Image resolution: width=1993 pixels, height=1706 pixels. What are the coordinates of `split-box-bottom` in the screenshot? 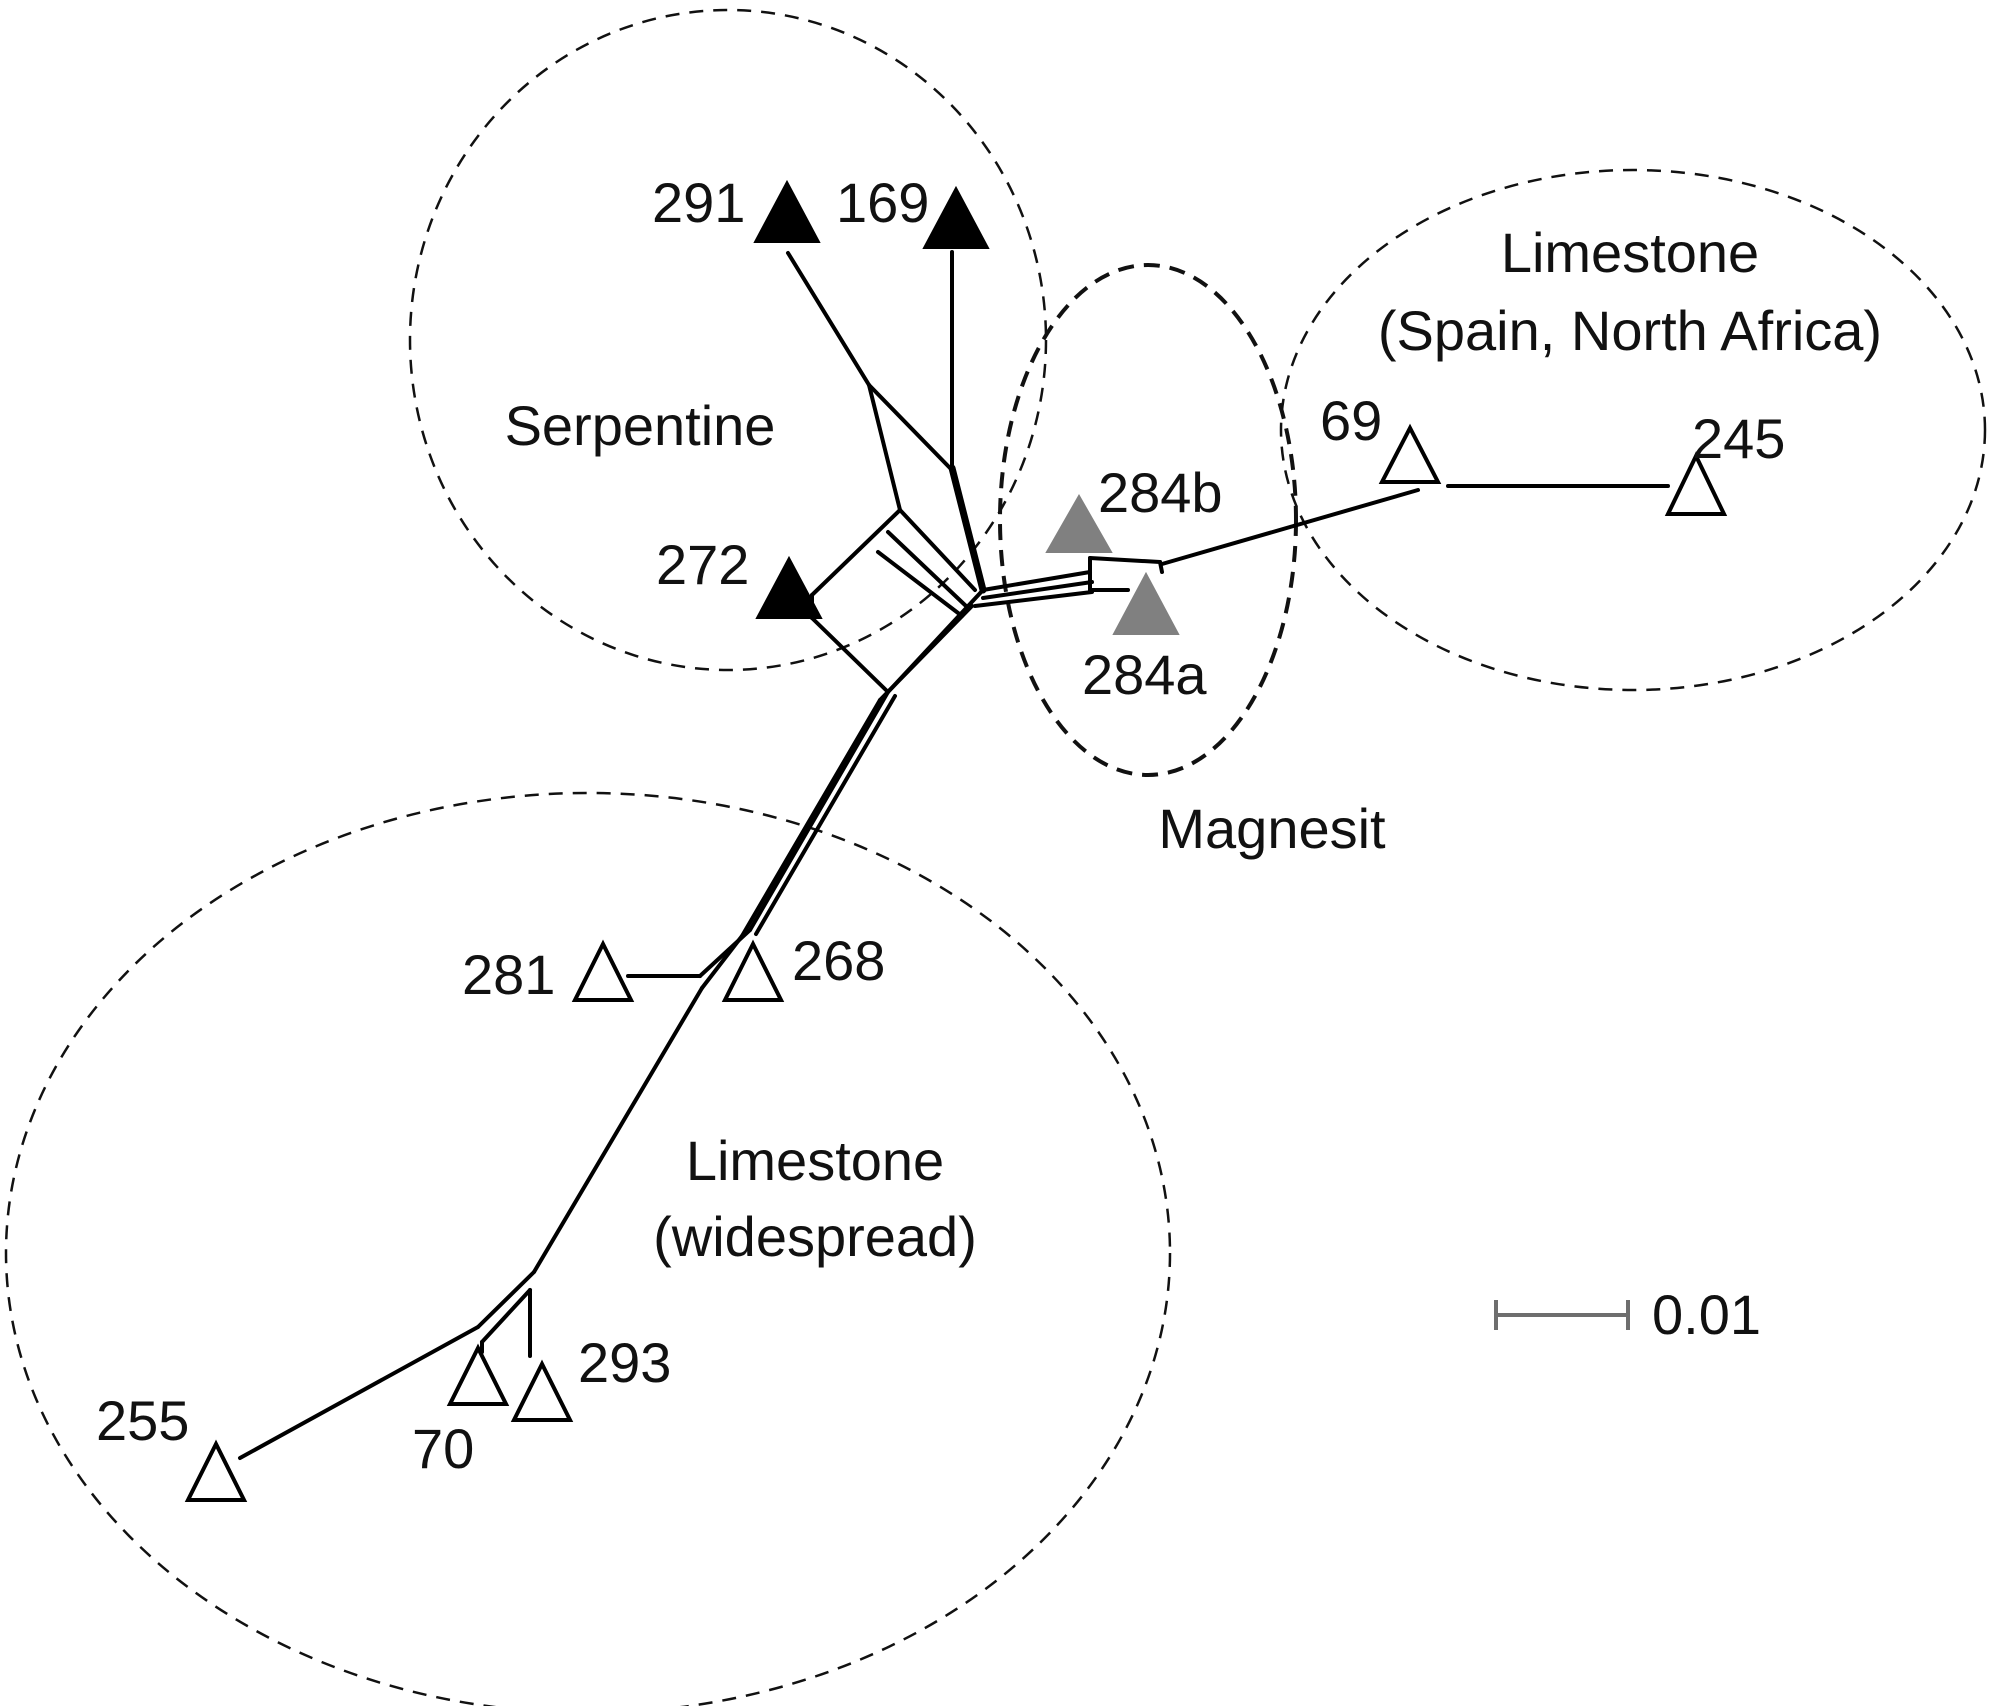 It's located at (850, 655).